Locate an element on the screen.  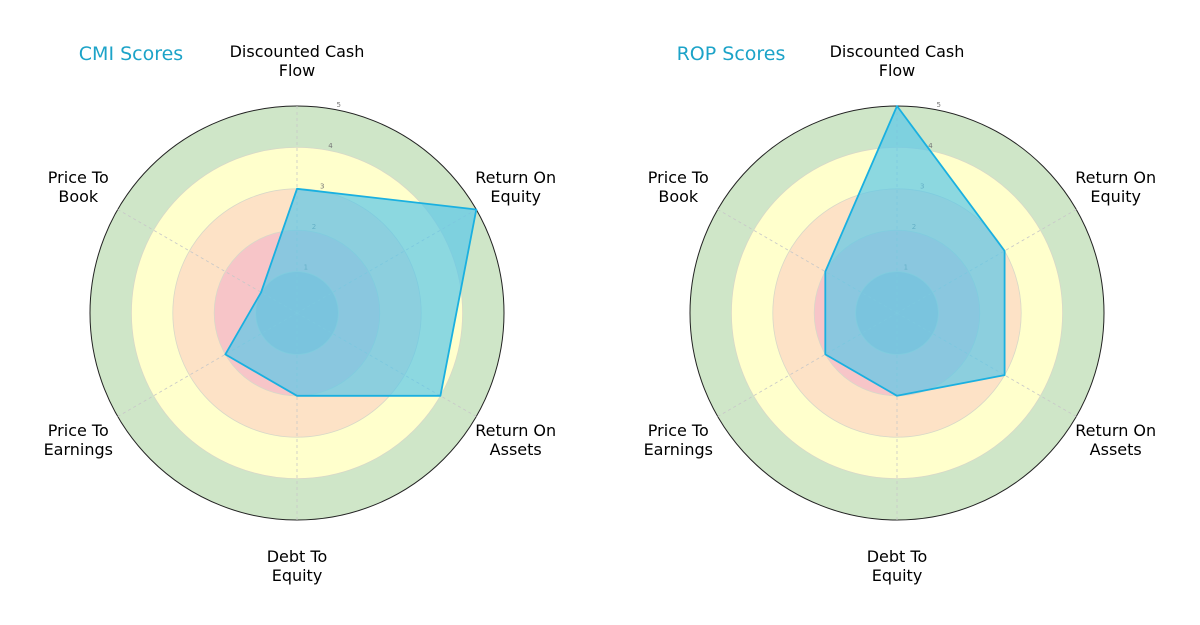
grid-circle is located at coordinates (297, 313).